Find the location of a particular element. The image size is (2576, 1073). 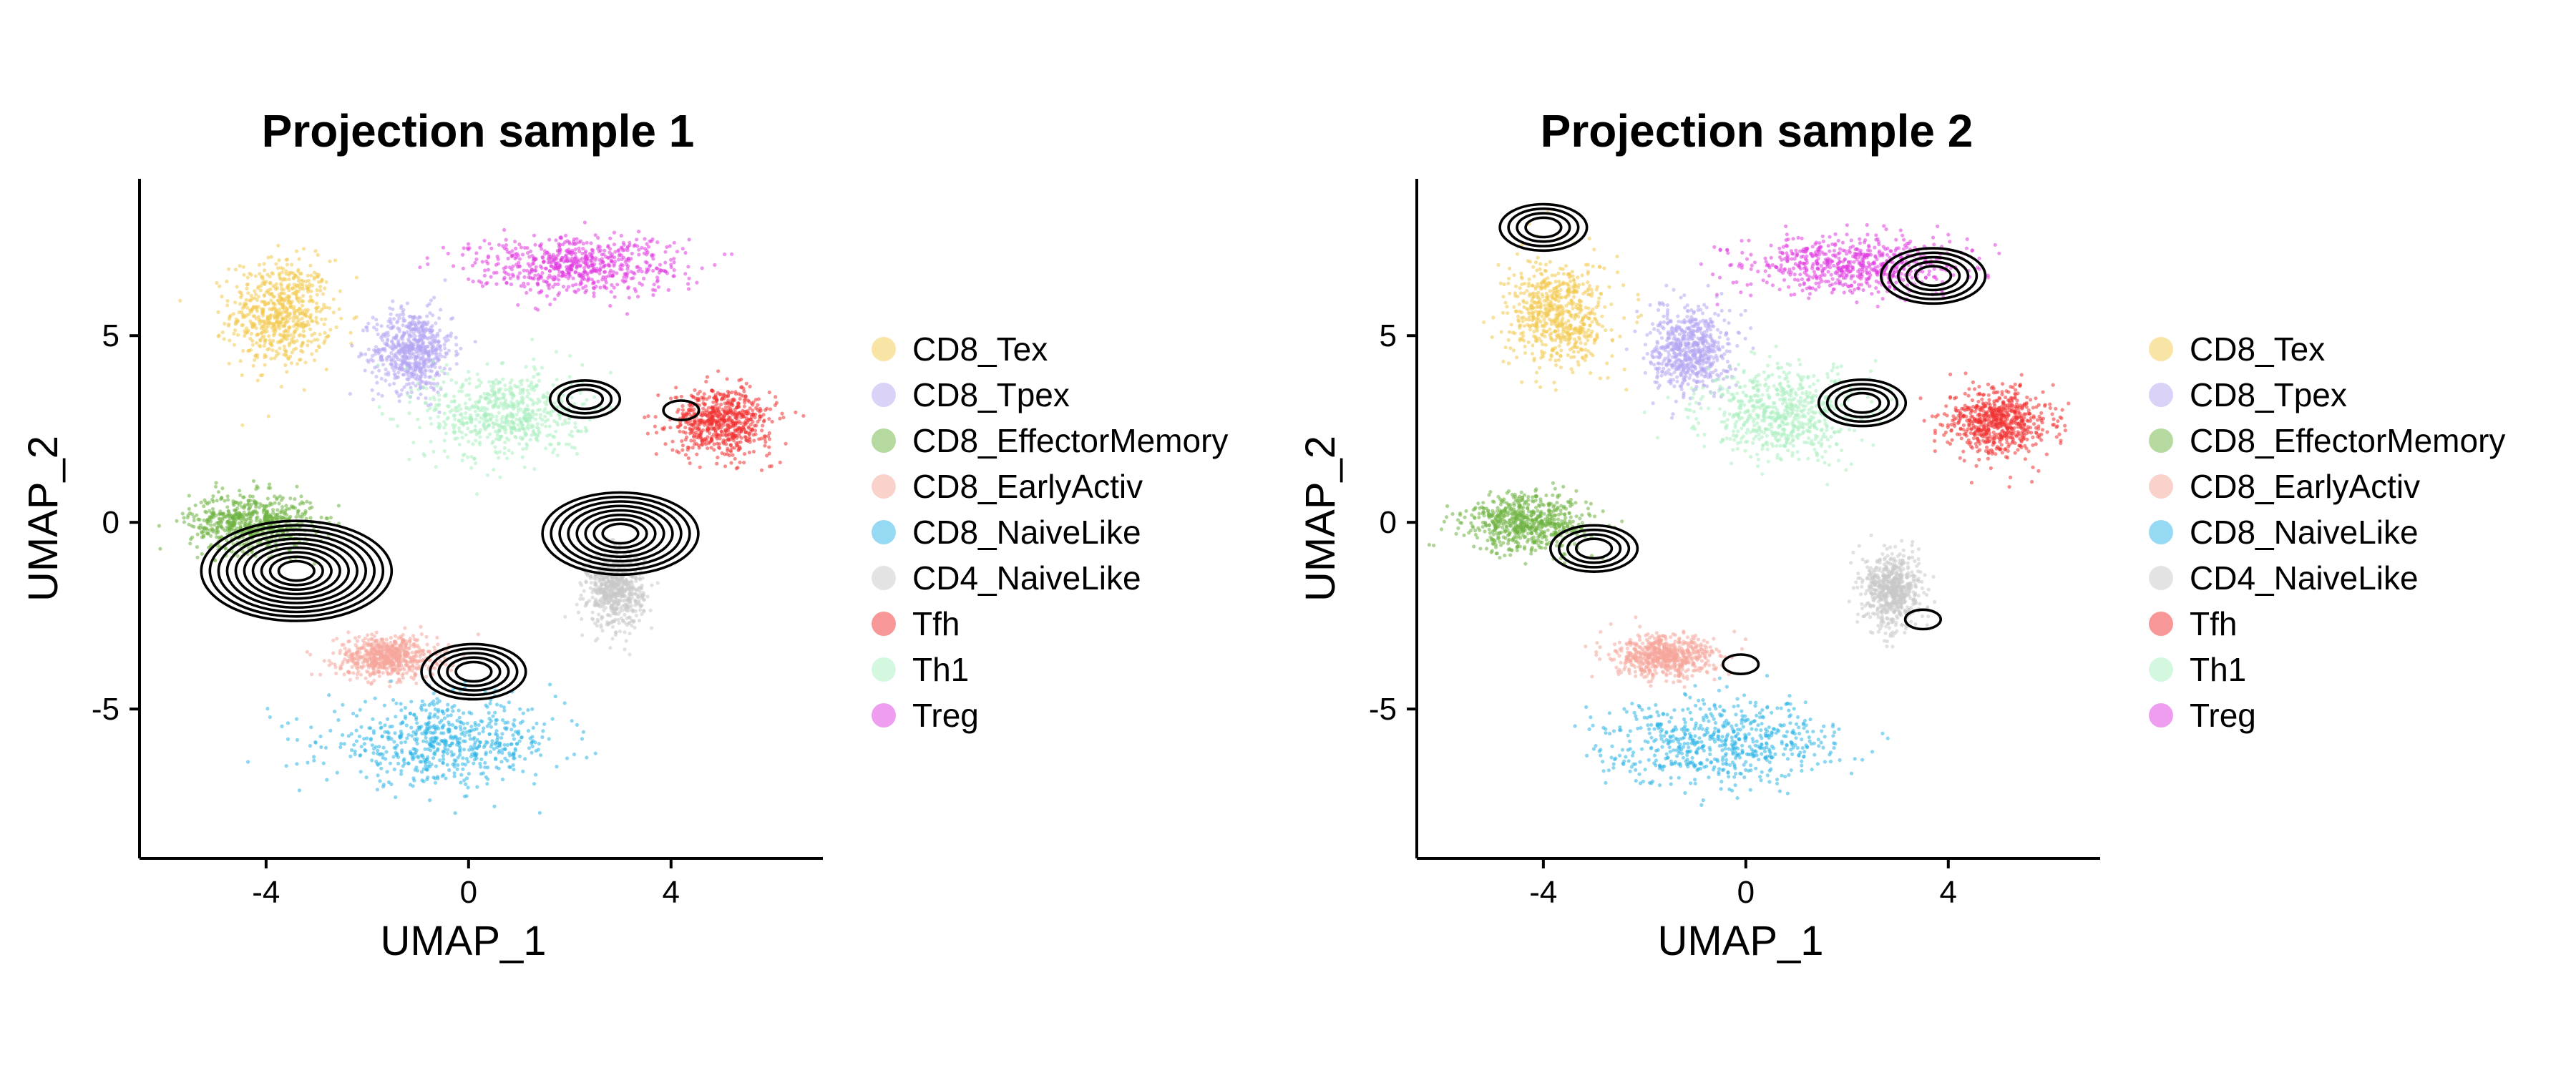

cluster-points-Tfh is located at coordinates (724, 421).